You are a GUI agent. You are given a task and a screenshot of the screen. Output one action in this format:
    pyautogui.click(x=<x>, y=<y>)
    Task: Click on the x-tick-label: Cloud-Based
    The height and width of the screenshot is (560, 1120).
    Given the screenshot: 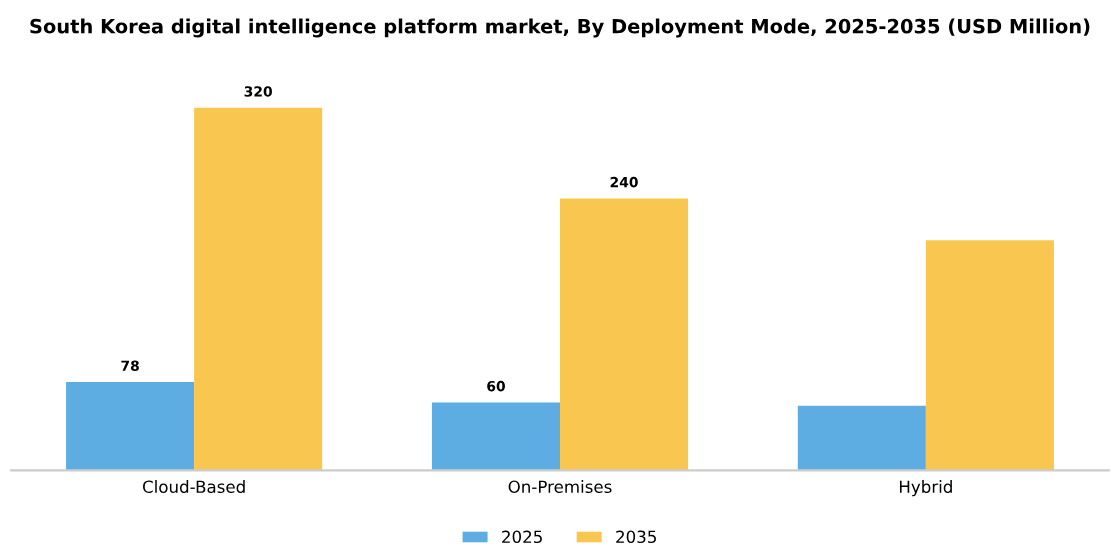 What is the action you would take?
    pyautogui.click(x=193, y=487)
    